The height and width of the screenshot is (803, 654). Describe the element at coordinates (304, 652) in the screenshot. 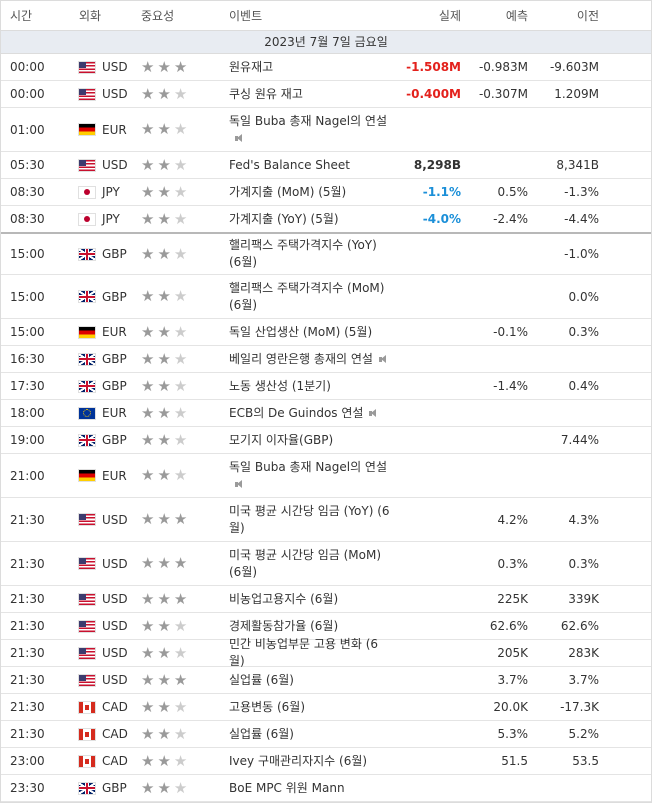

I see `event-title: 민간 비농업부문 고용 변화 (6월)` at that location.